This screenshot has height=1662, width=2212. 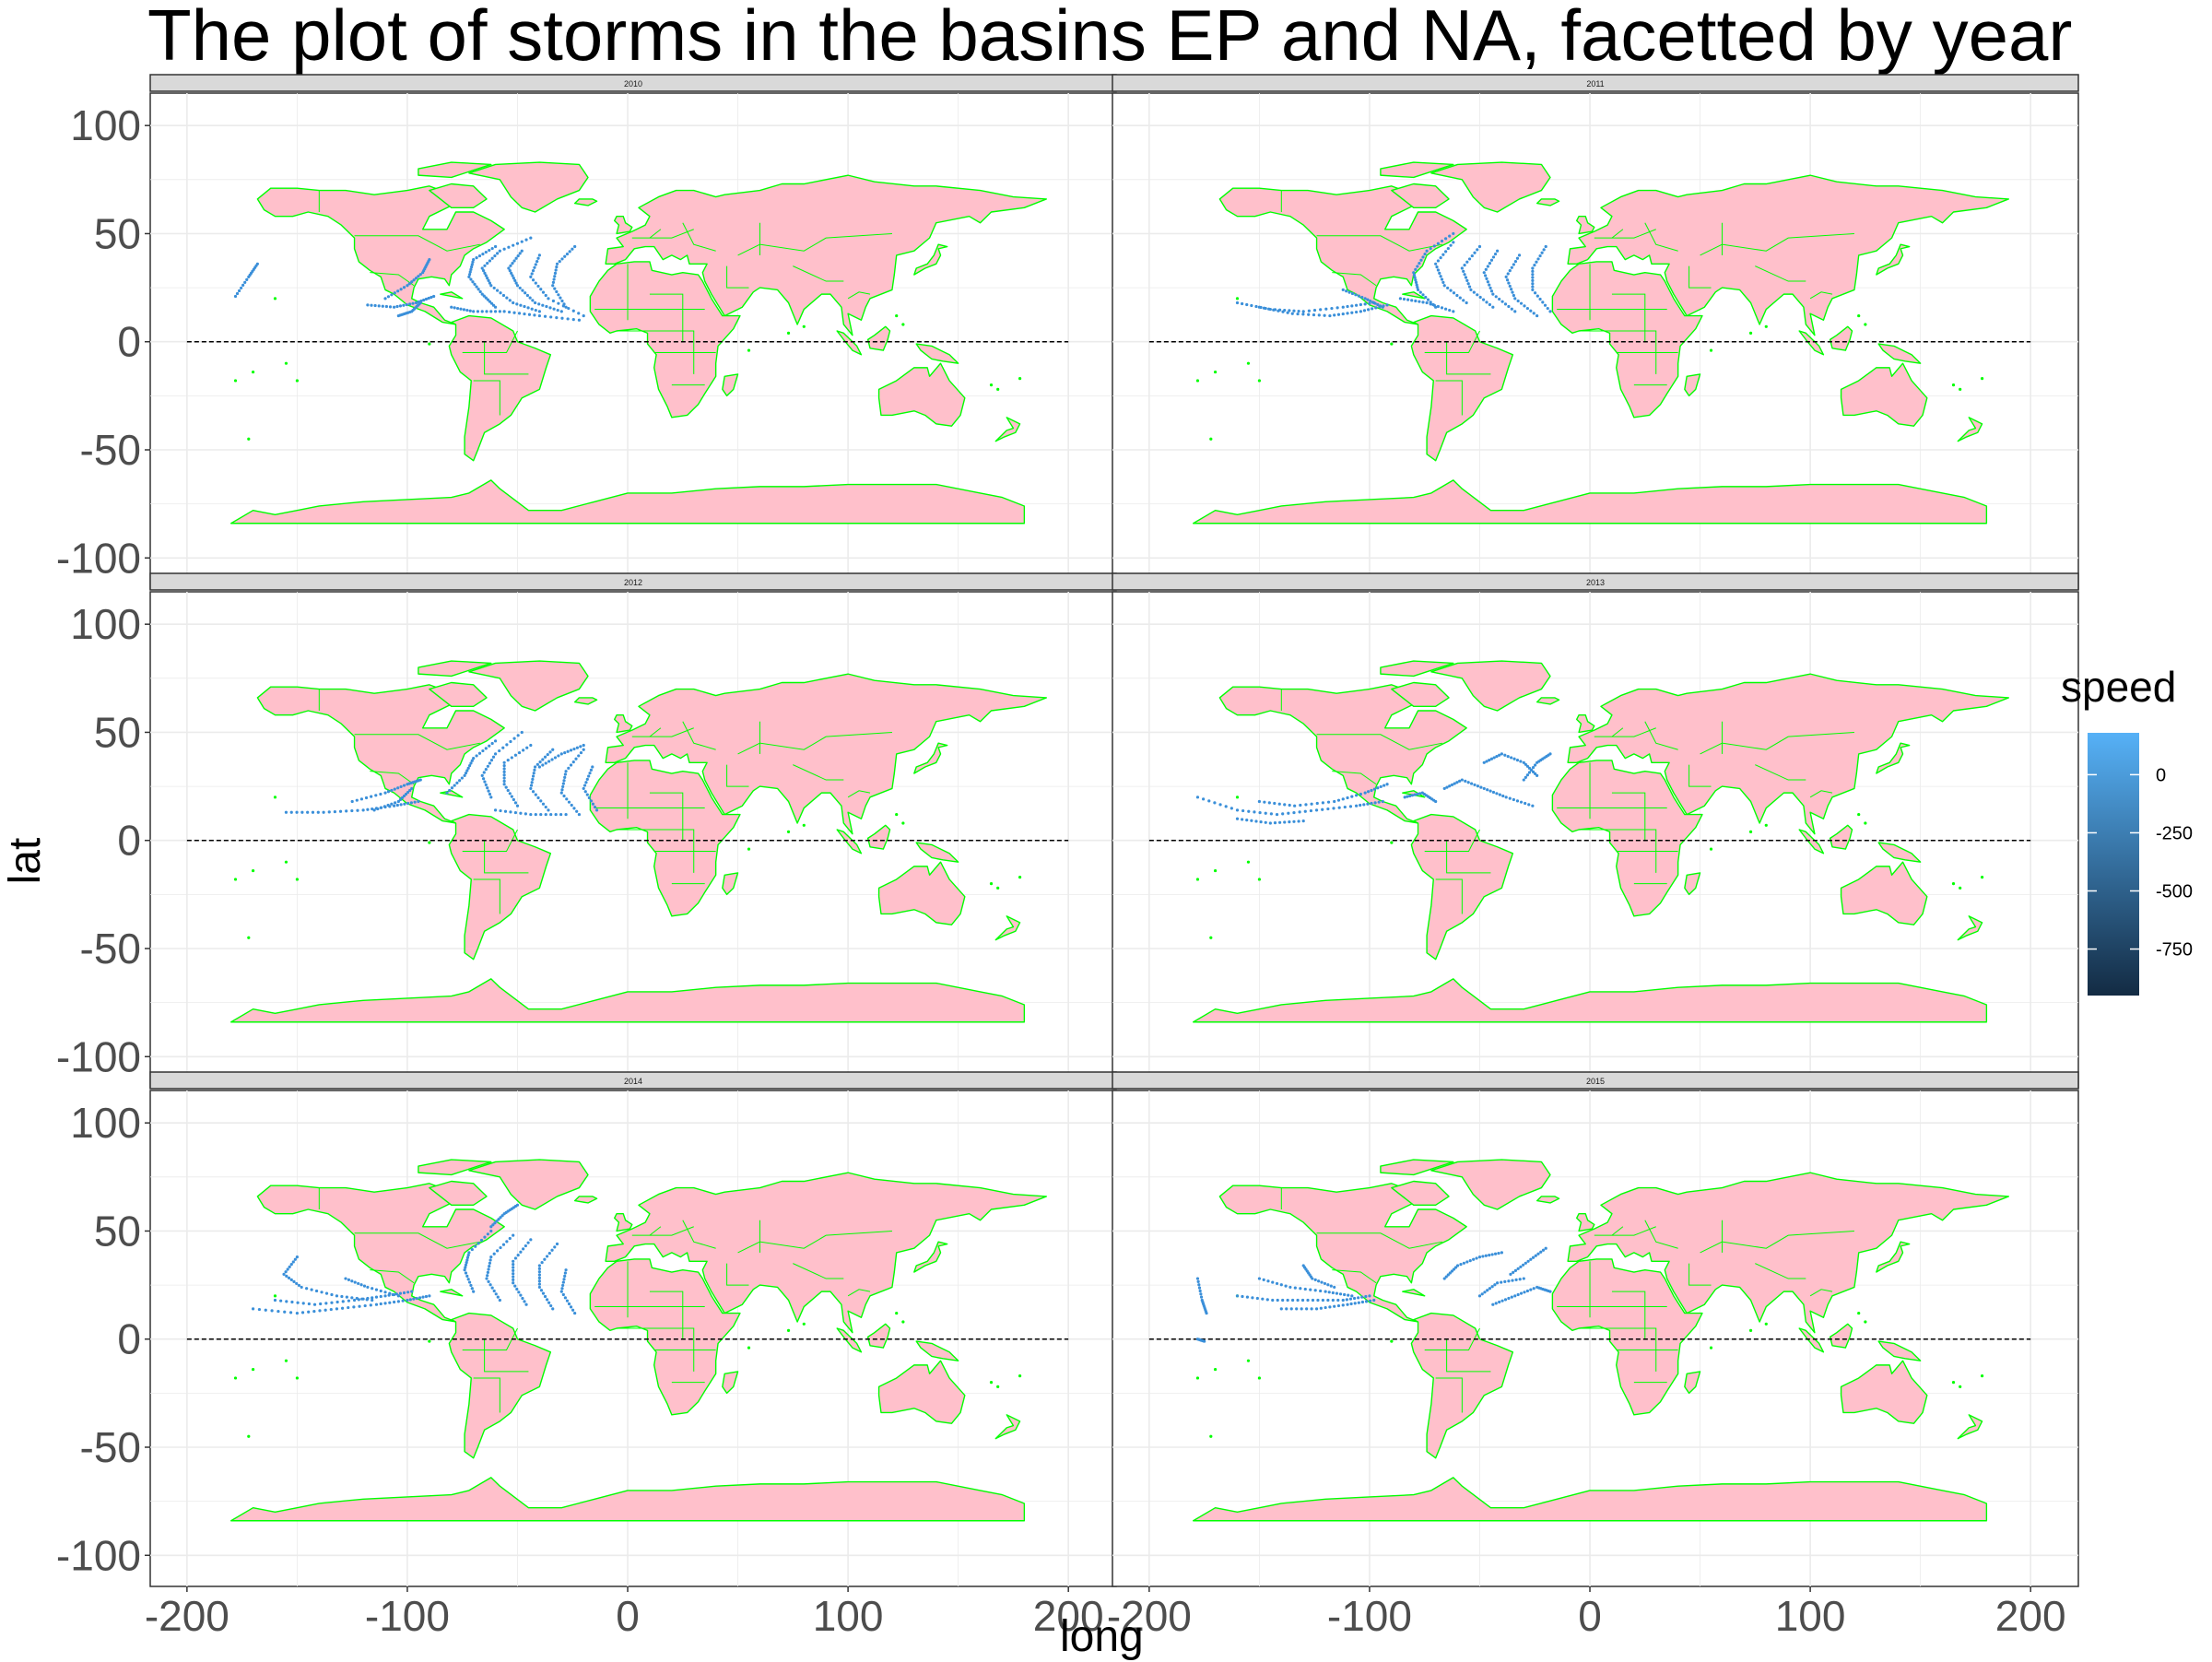 What do you see at coordinates (937, 852) in the screenshot?
I see `land-new-guinea` at bounding box center [937, 852].